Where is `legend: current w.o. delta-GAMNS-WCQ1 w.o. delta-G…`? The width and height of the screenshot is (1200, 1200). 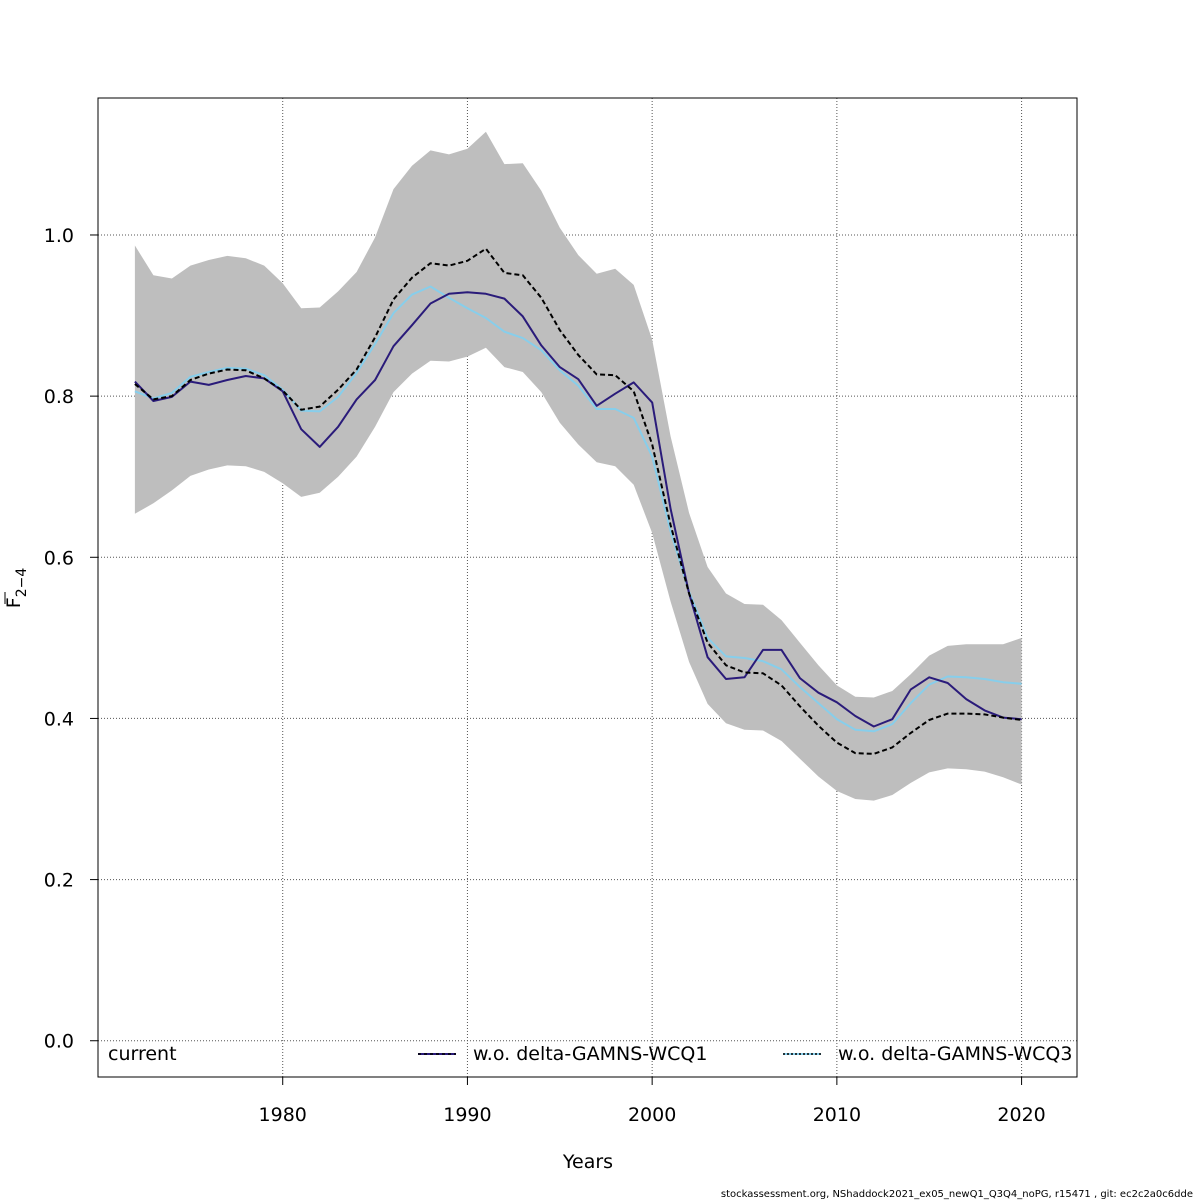 legend: current w.o. delta-GAMNS-WCQ1 w.o. delta-G… is located at coordinates (590, 1054).